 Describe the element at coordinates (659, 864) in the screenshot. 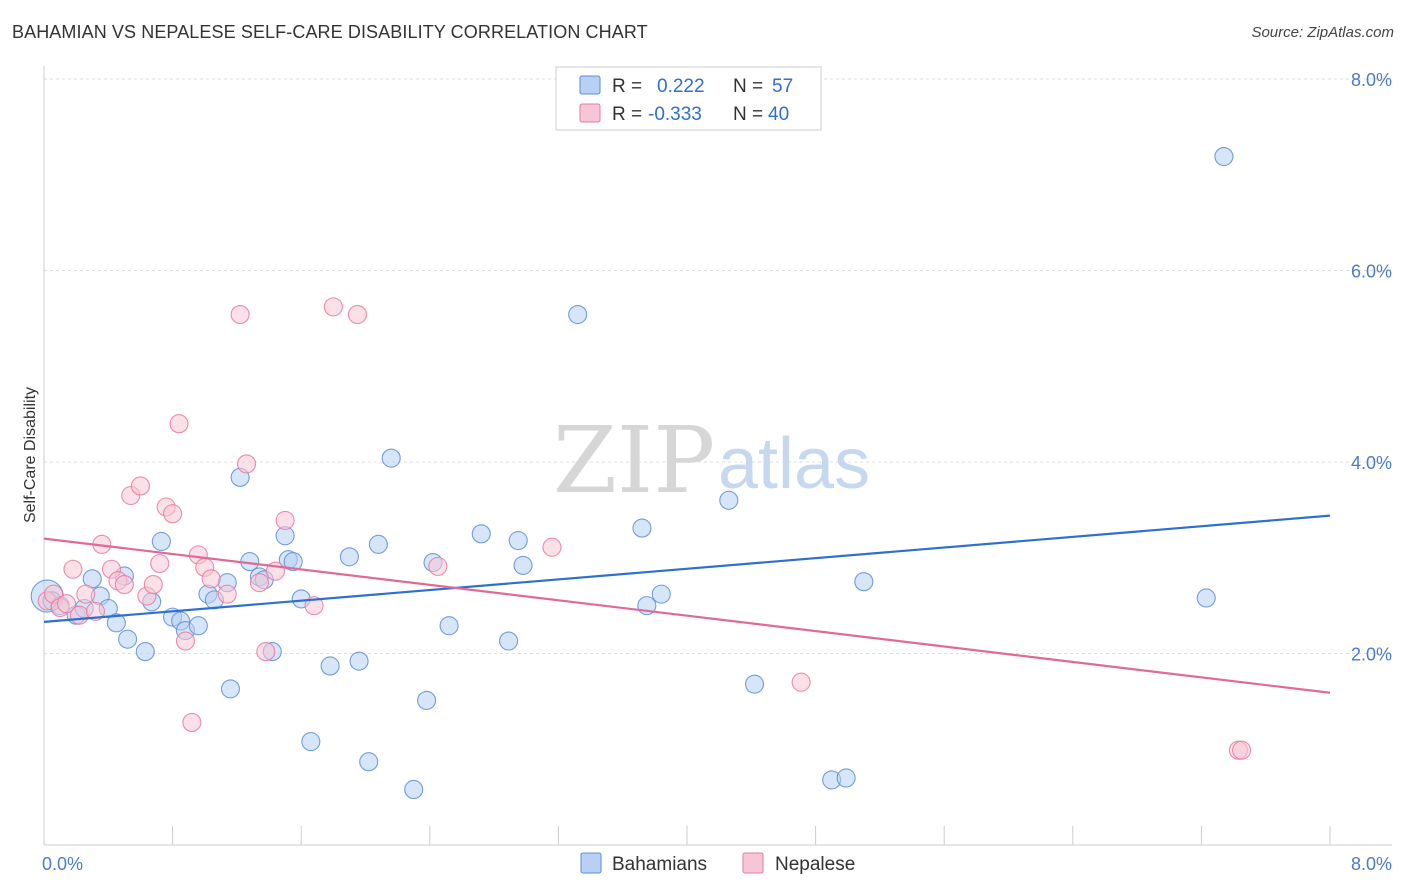

I see `series-name-bahamians: Bahamians` at that location.